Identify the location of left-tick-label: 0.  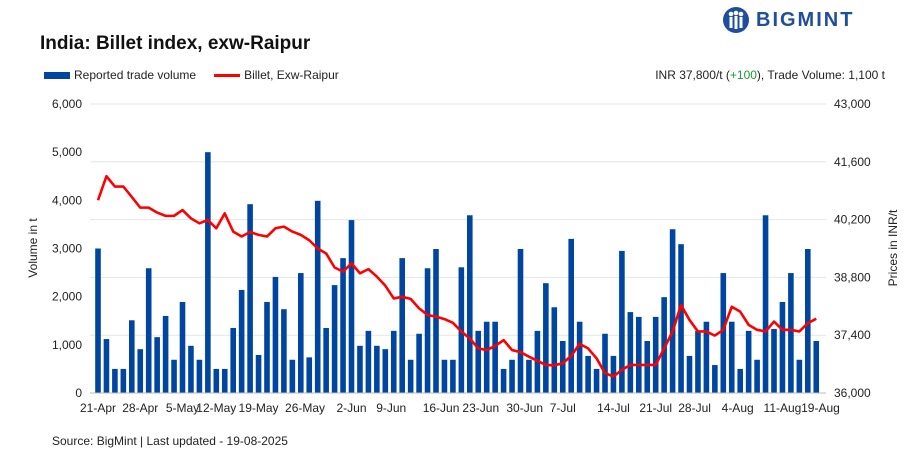
(78, 393).